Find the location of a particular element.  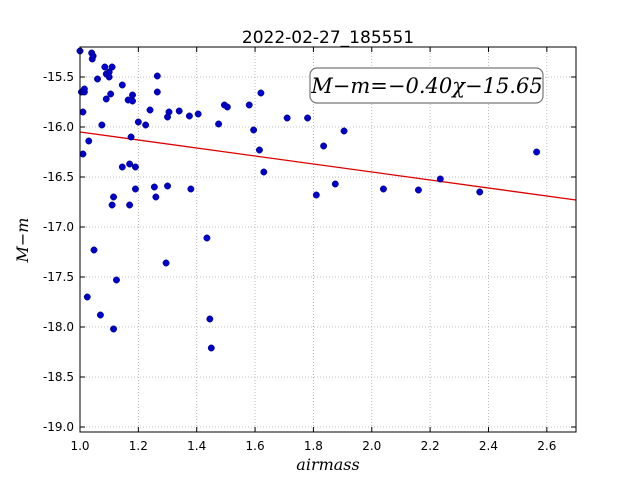

y-tick-label: -16.0 is located at coordinates (58, 127).